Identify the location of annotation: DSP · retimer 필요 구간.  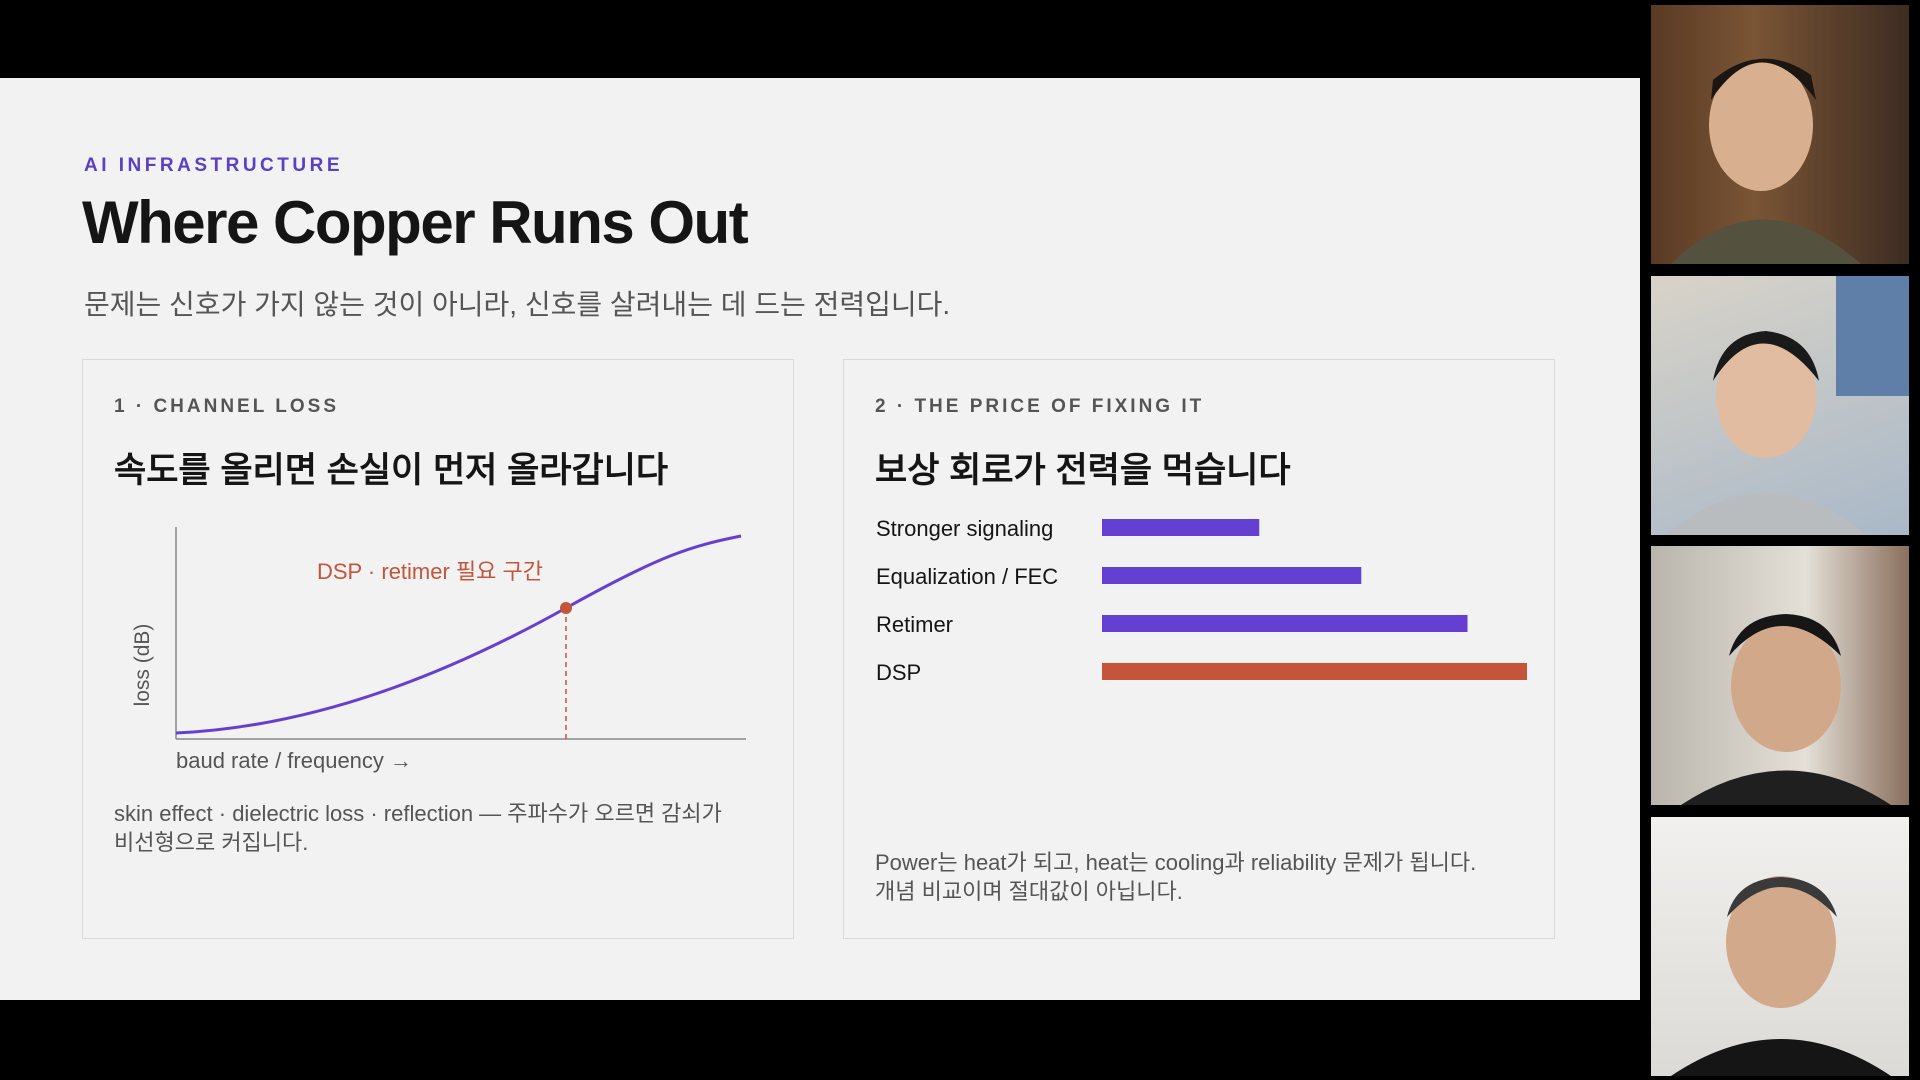
(430, 571).